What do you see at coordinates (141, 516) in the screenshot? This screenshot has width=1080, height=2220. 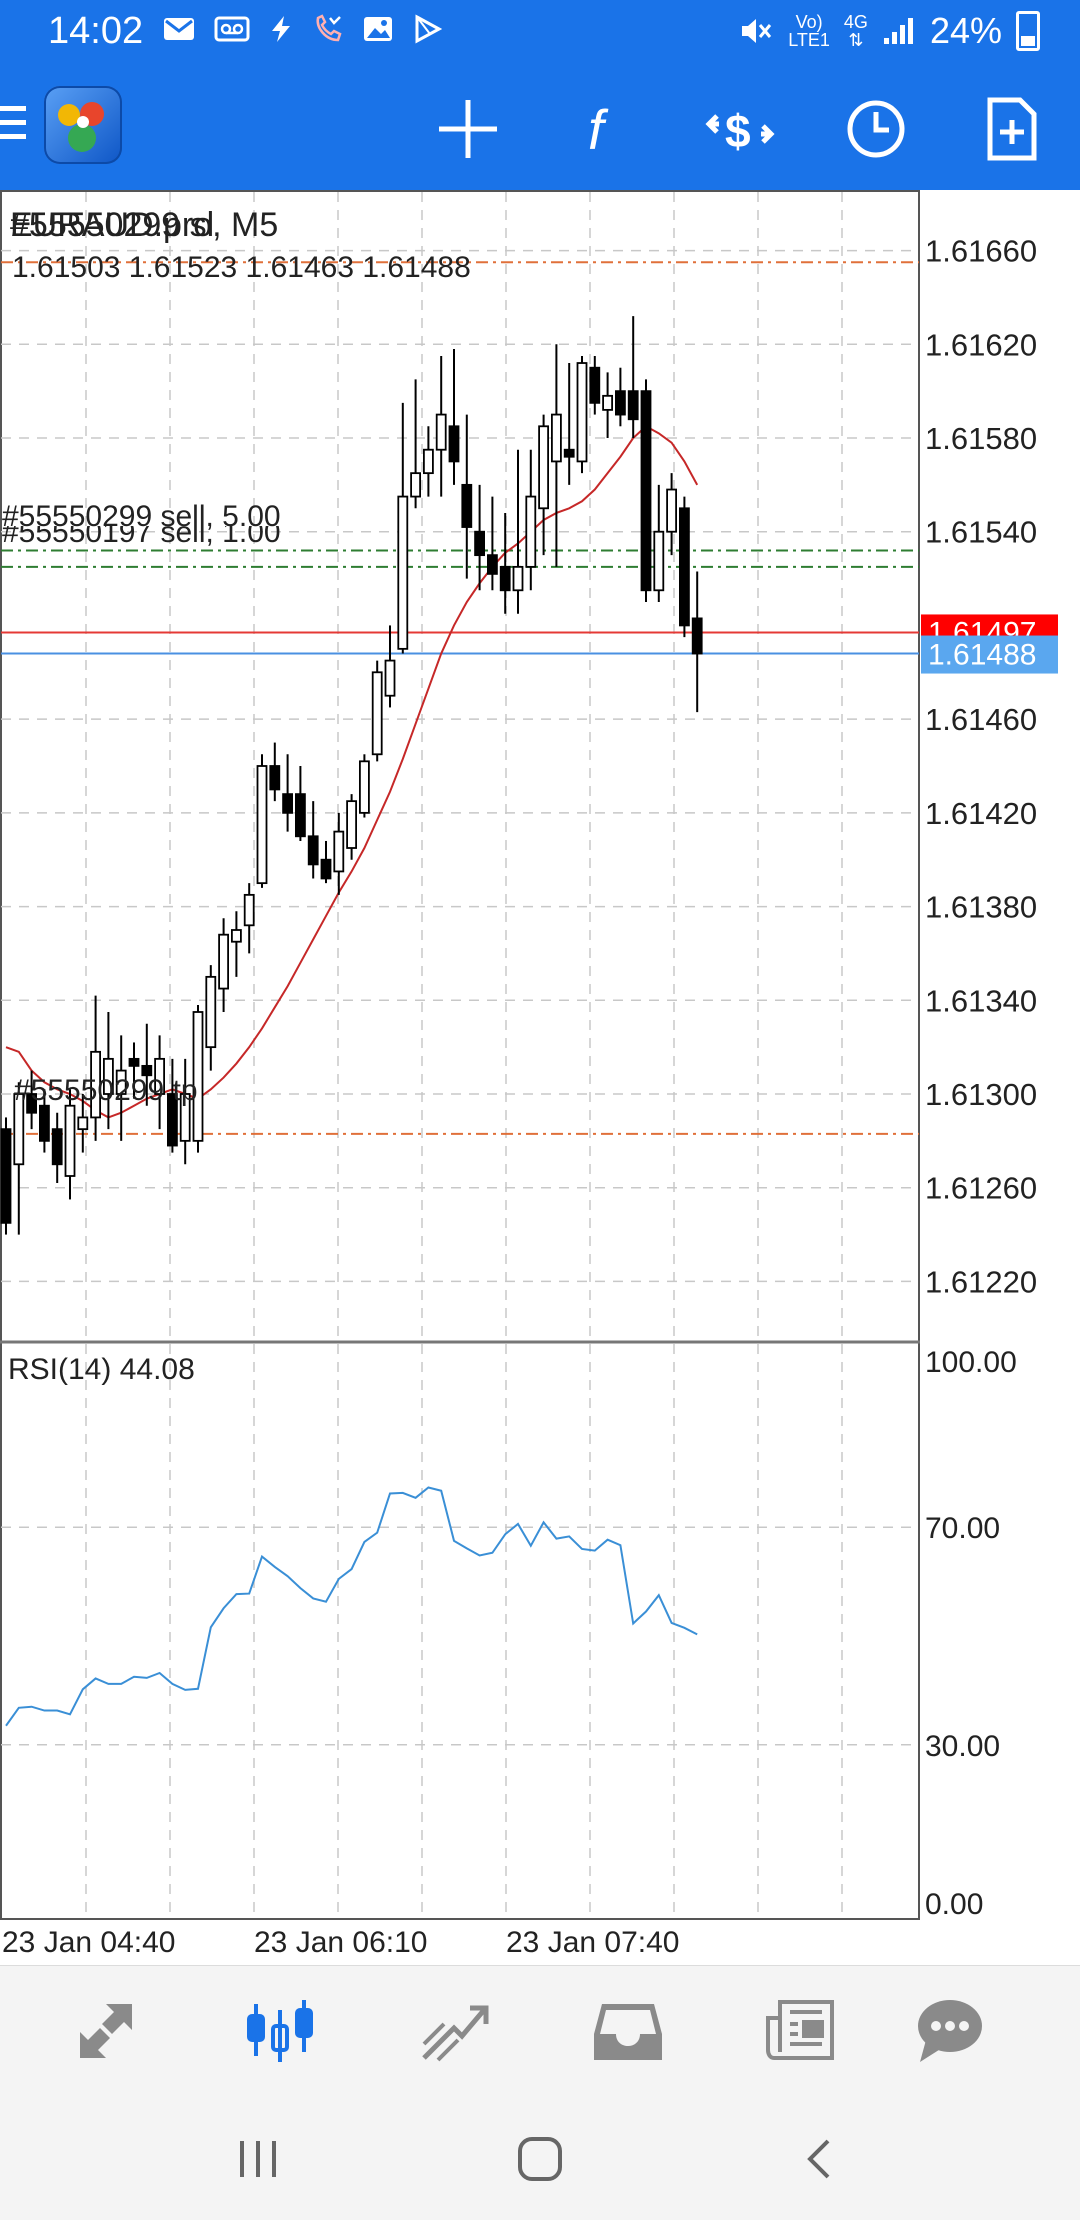 I see `order-label-sell-5: #55550299 sell, 5.00` at bounding box center [141, 516].